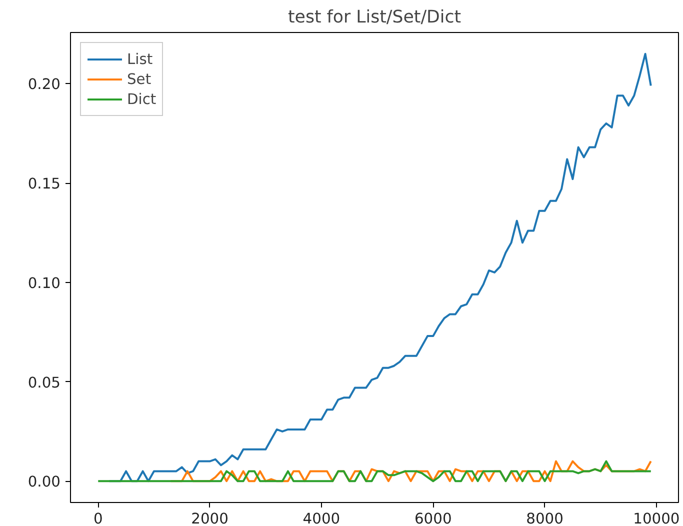  Describe the element at coordinates (140, 59) in the screenshot. I see `legend-label: List` at that location.